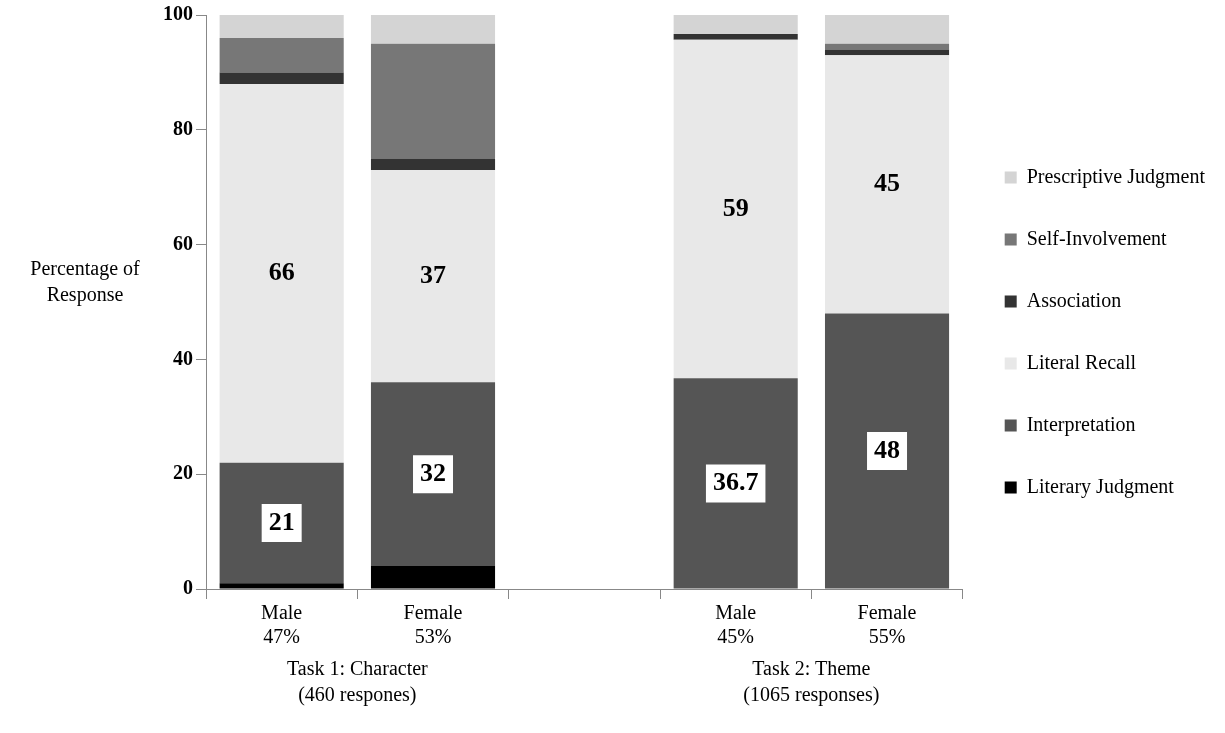 The width and height of the screenshot is (1225, 733). I want to click on data-label: 36.7, so click(735, 482).